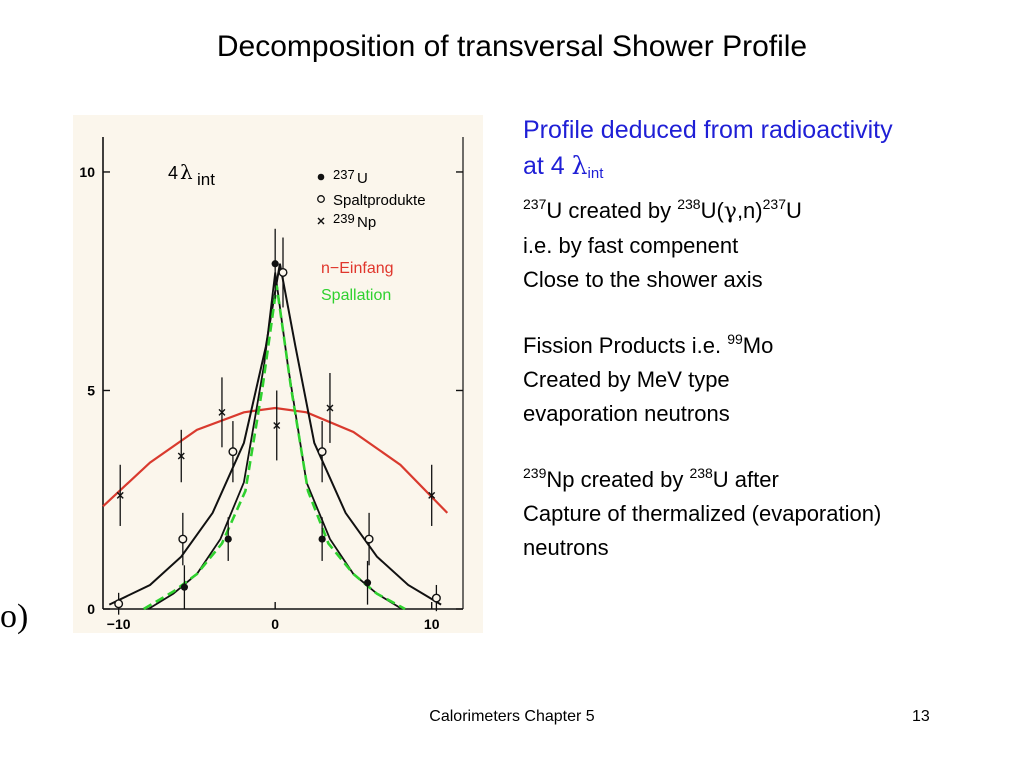  What do you see at coordinates (631, 245) in the screenshot?
I see `fast-component-line: i.e. by fast compenent` at bounding box center [631, 245].